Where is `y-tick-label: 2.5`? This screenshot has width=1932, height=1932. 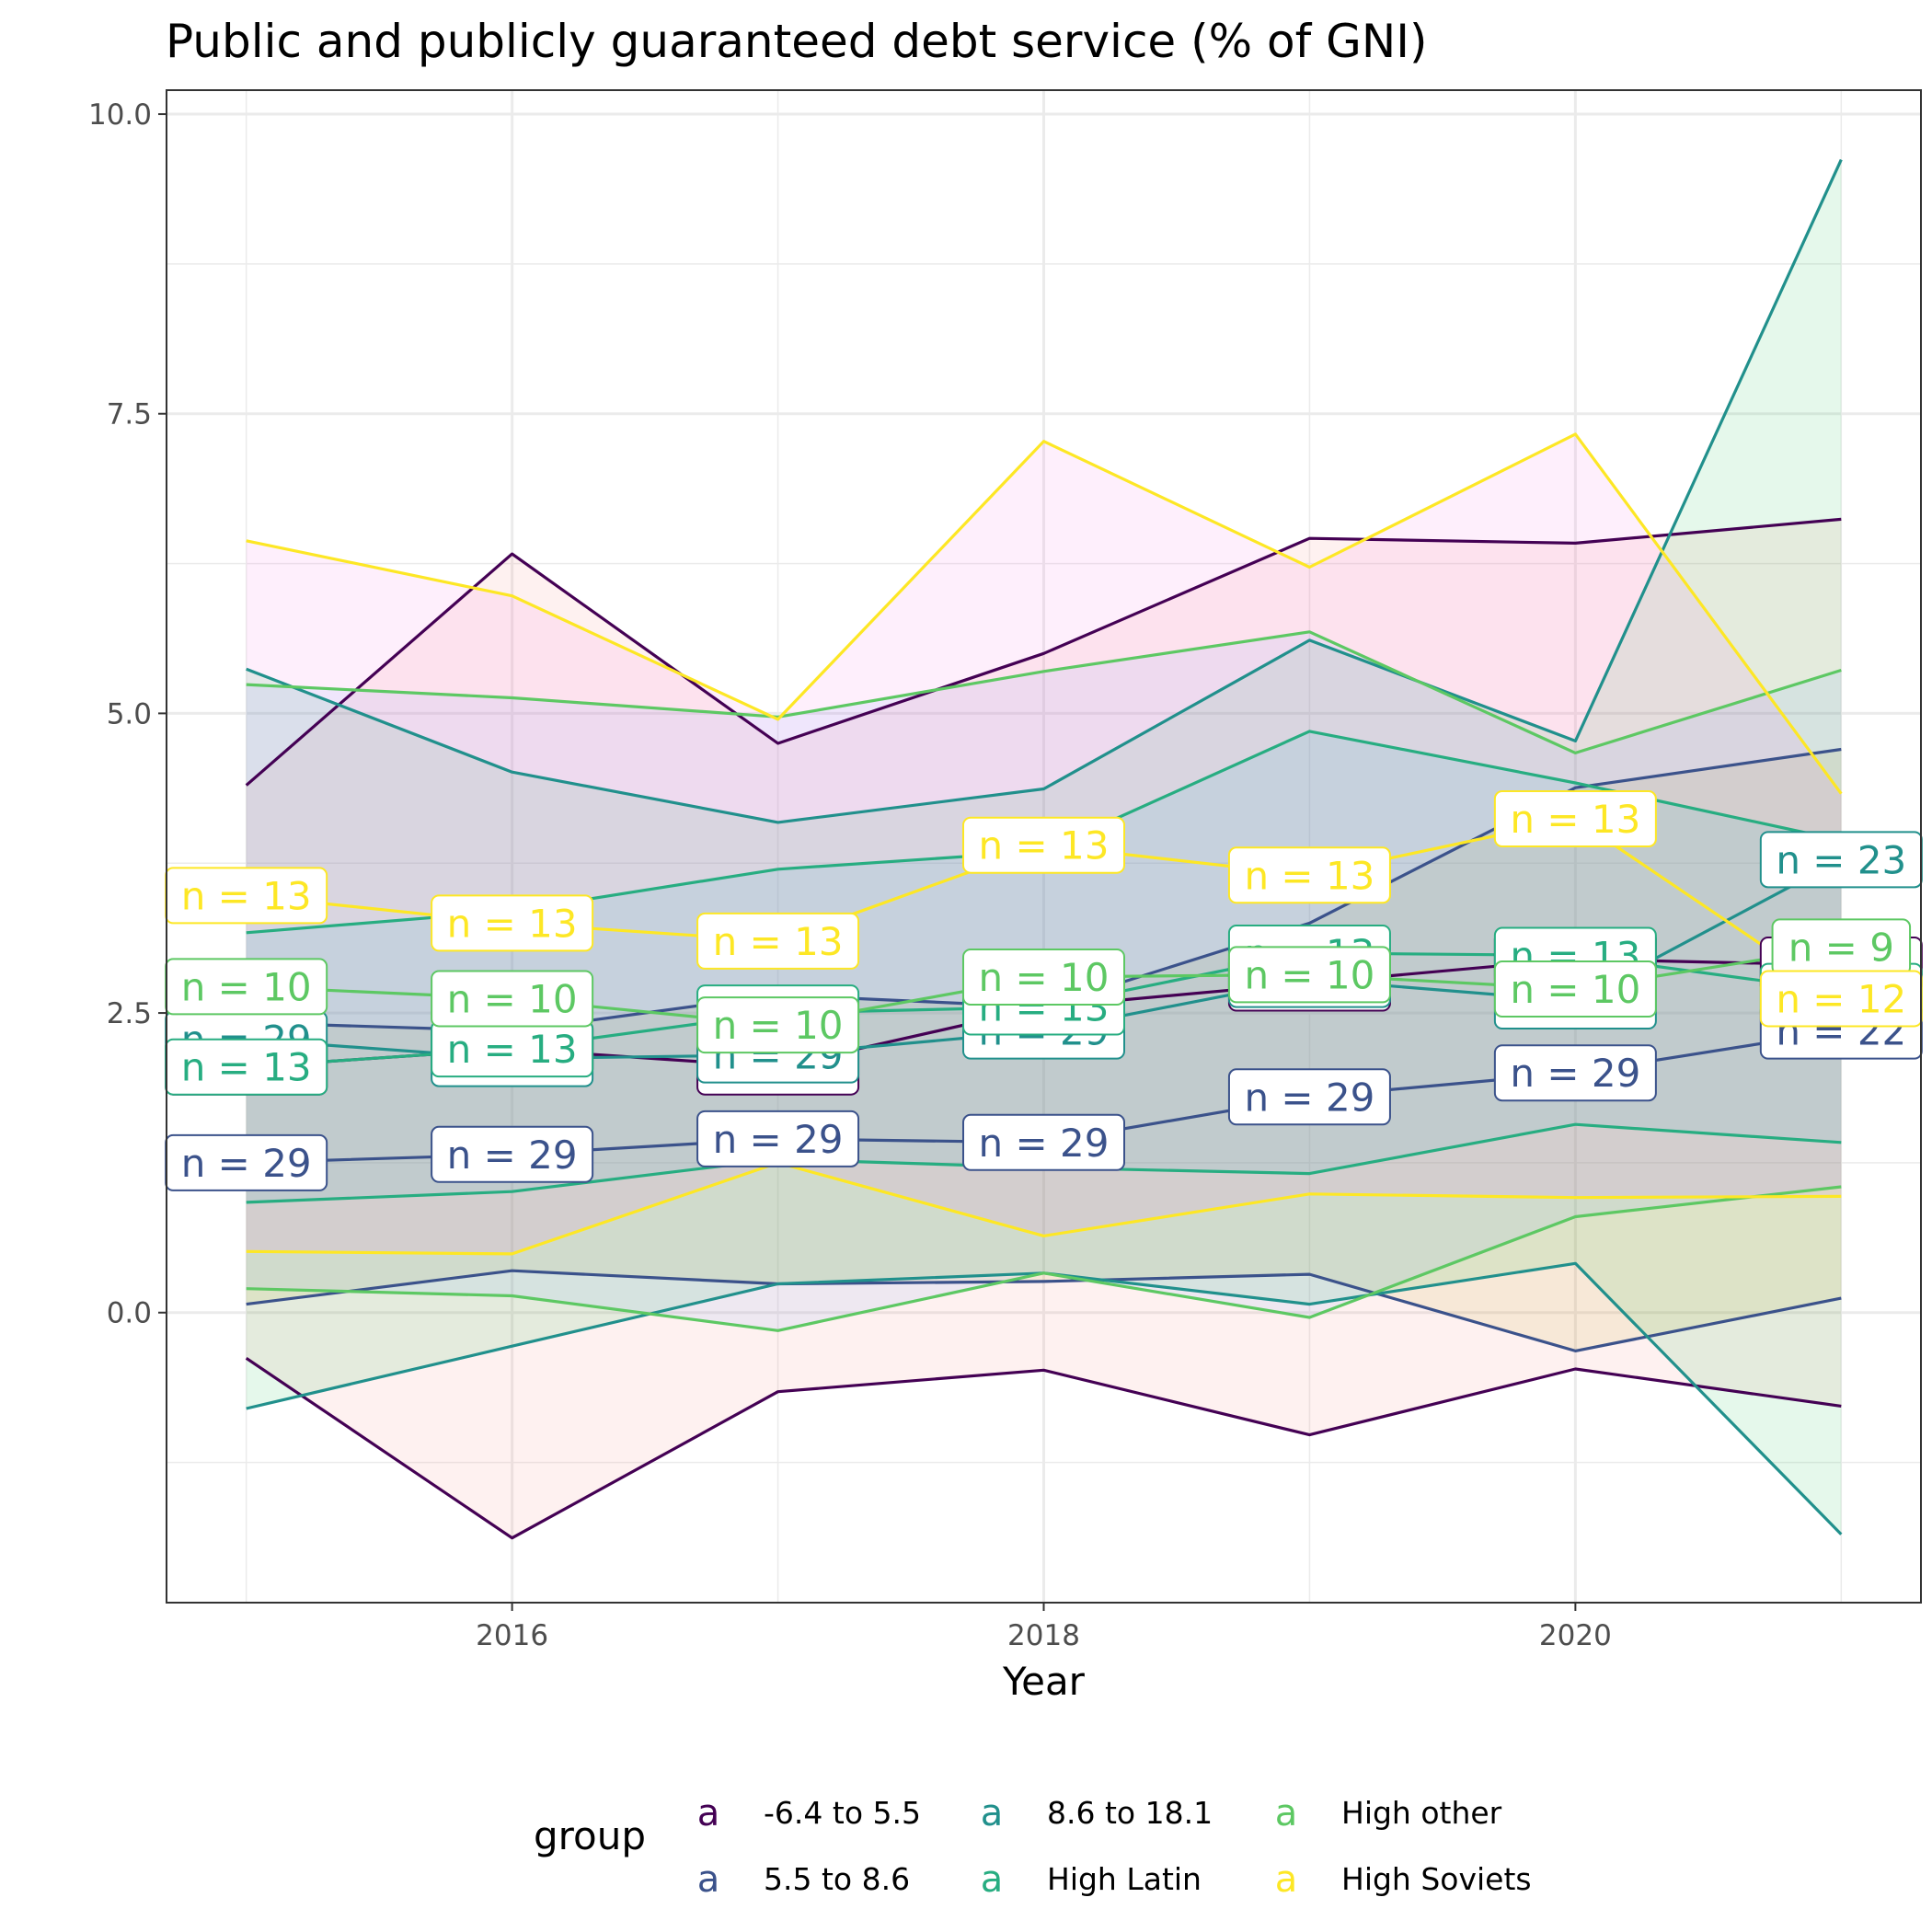 y-tick-label: 2.5 is located at coordinates (129, 1014).